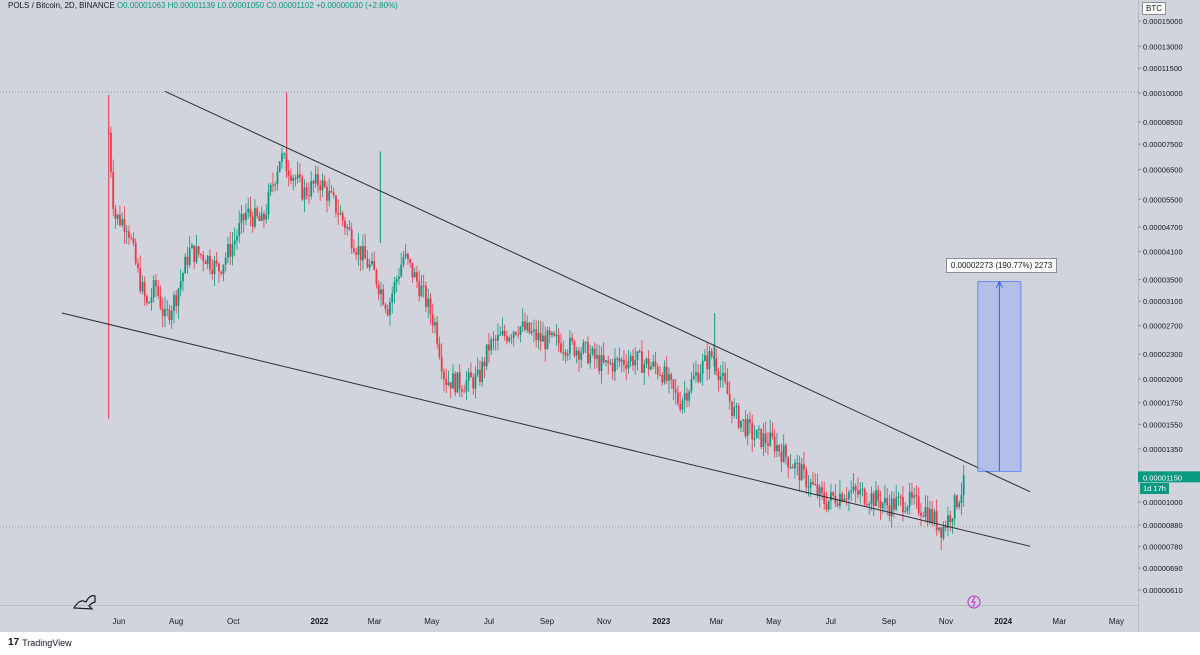 The width and height of the screenshot is (1200, 655). I want to click on lightning-event-icon, so click(974, 602).